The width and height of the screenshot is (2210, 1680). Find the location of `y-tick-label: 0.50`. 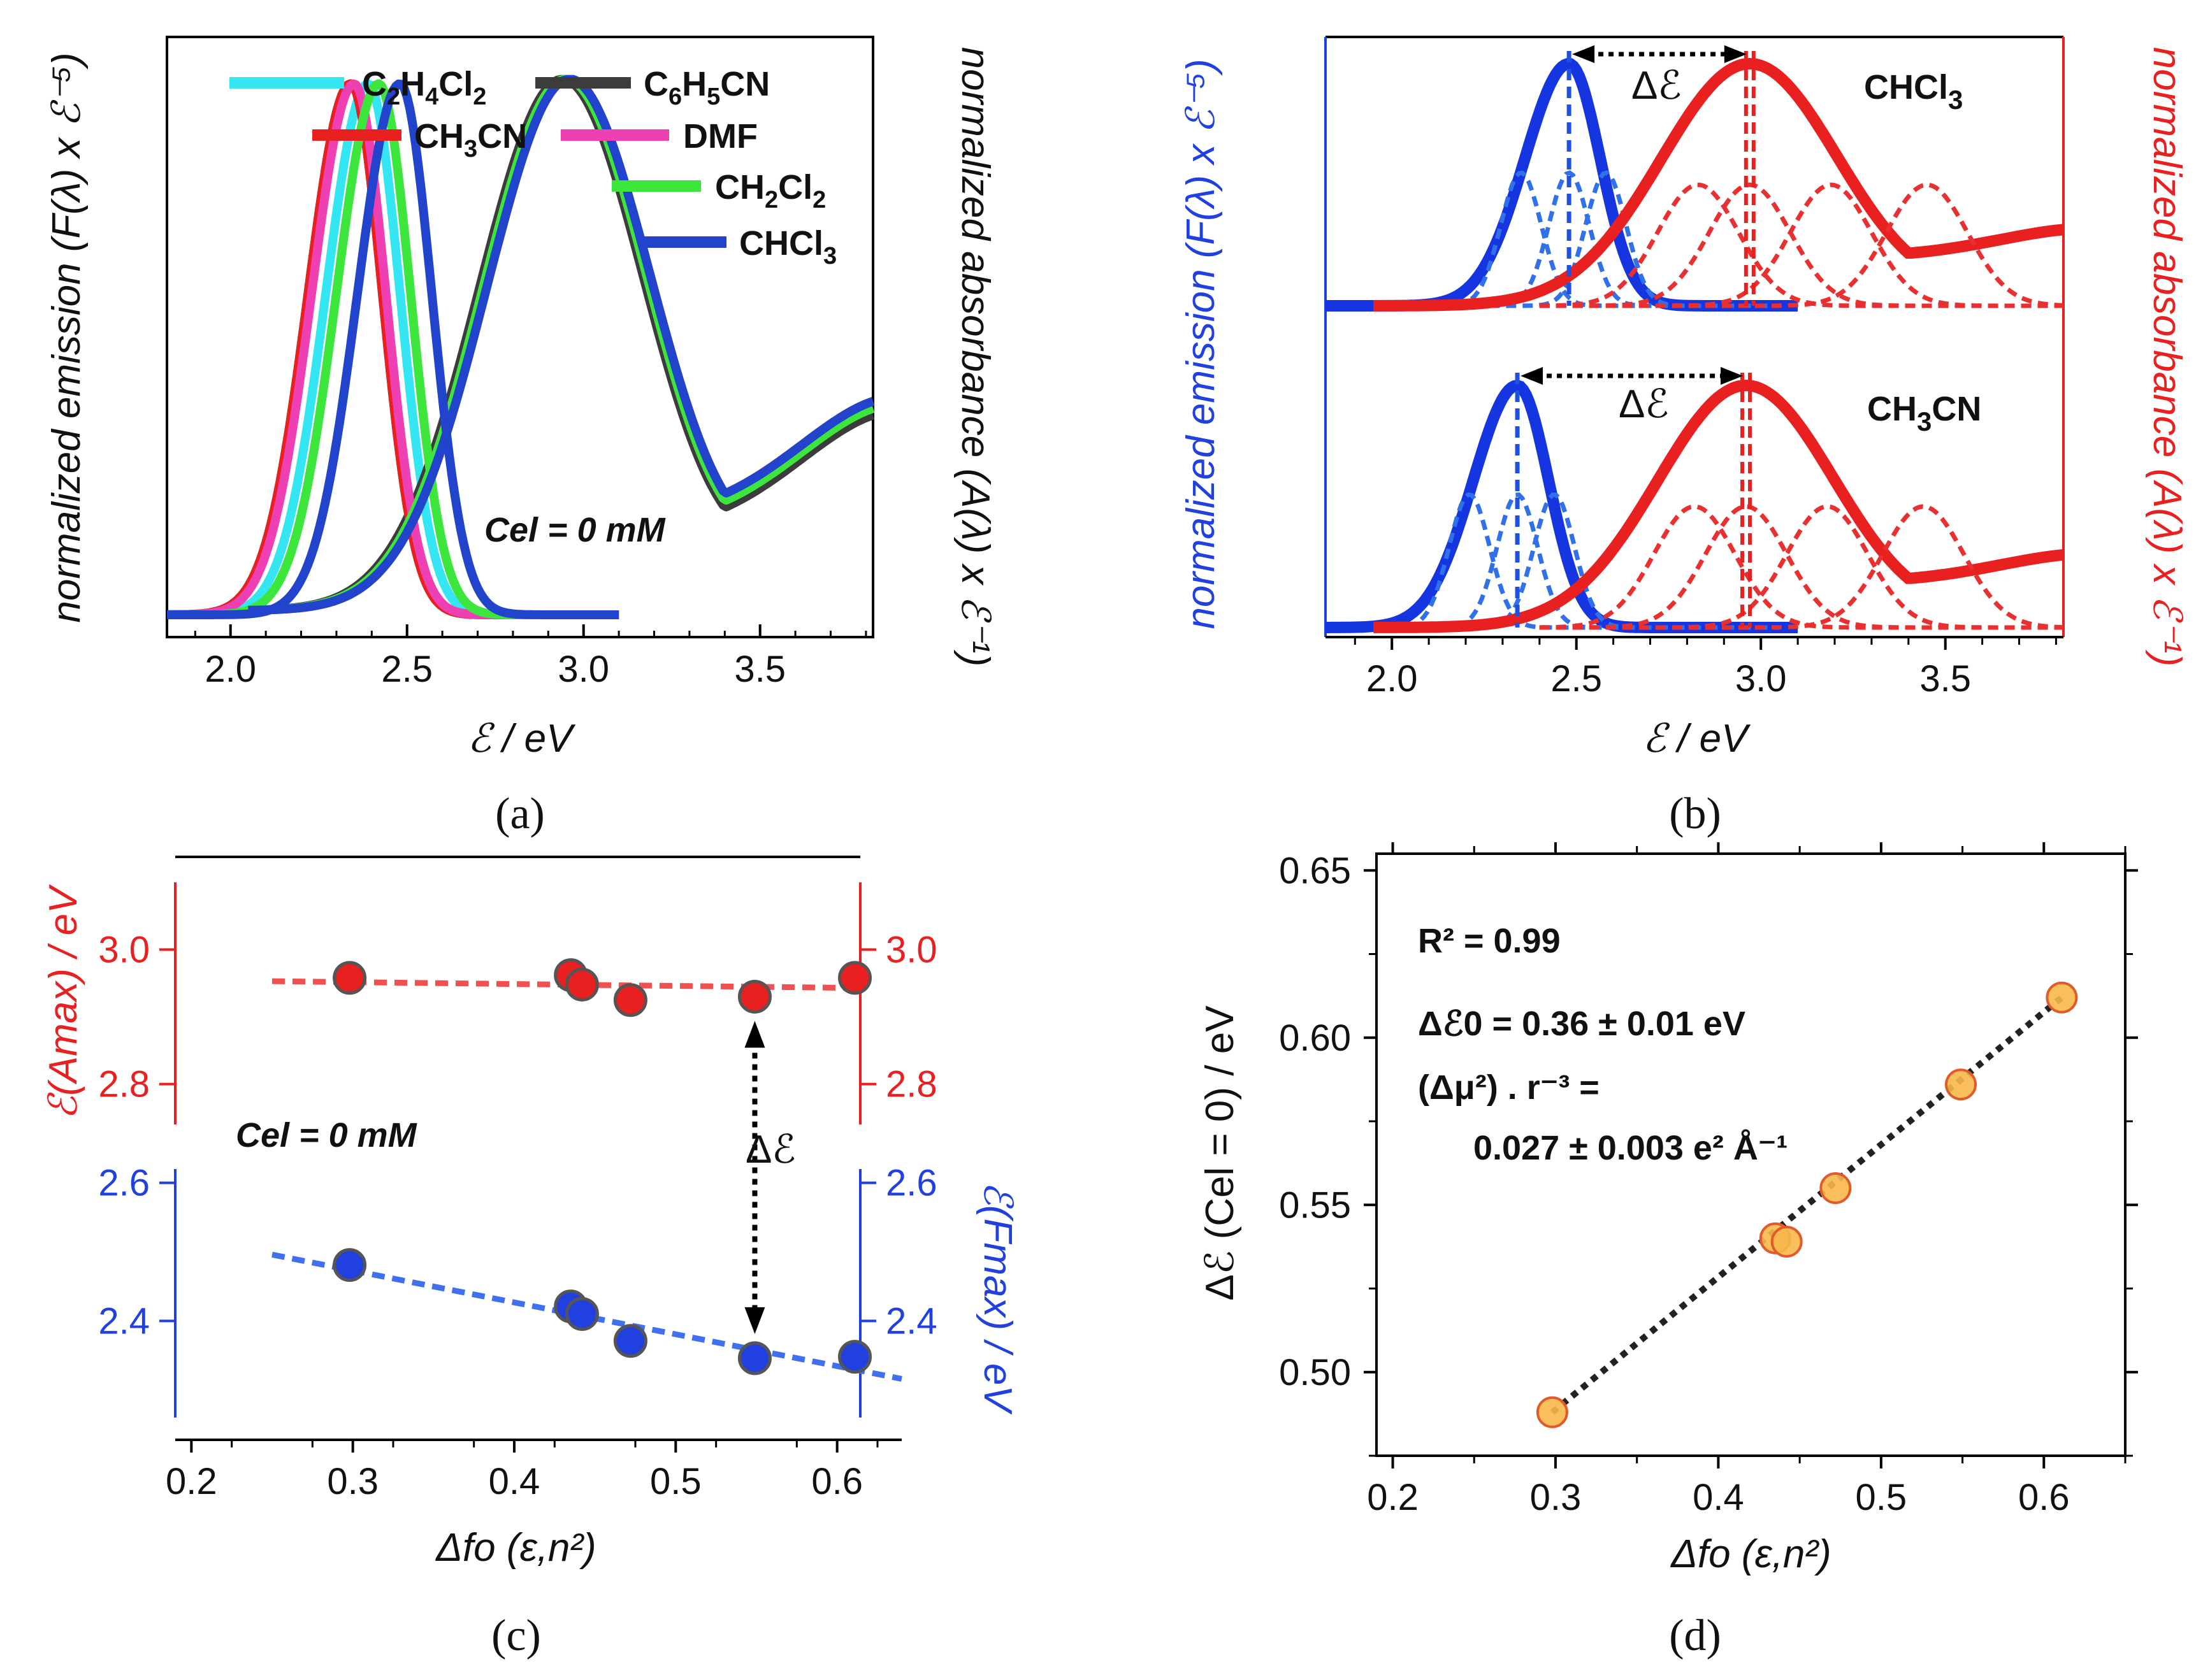

y-tick-label: 0.50 is located at coordinates (1315, 1372).